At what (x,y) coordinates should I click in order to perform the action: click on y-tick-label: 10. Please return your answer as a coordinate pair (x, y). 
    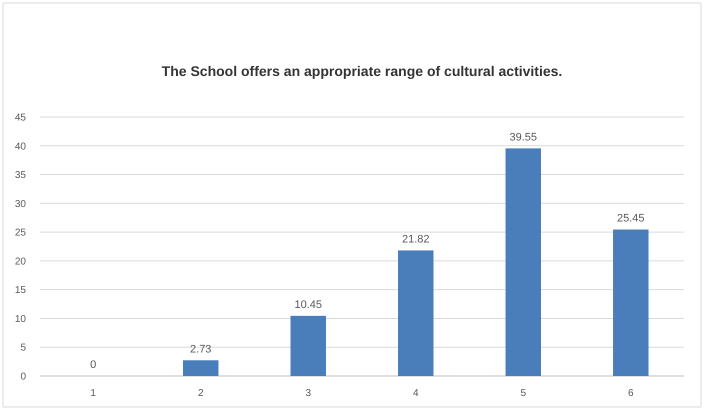
    Looking at the image, I should click on (20, 319).